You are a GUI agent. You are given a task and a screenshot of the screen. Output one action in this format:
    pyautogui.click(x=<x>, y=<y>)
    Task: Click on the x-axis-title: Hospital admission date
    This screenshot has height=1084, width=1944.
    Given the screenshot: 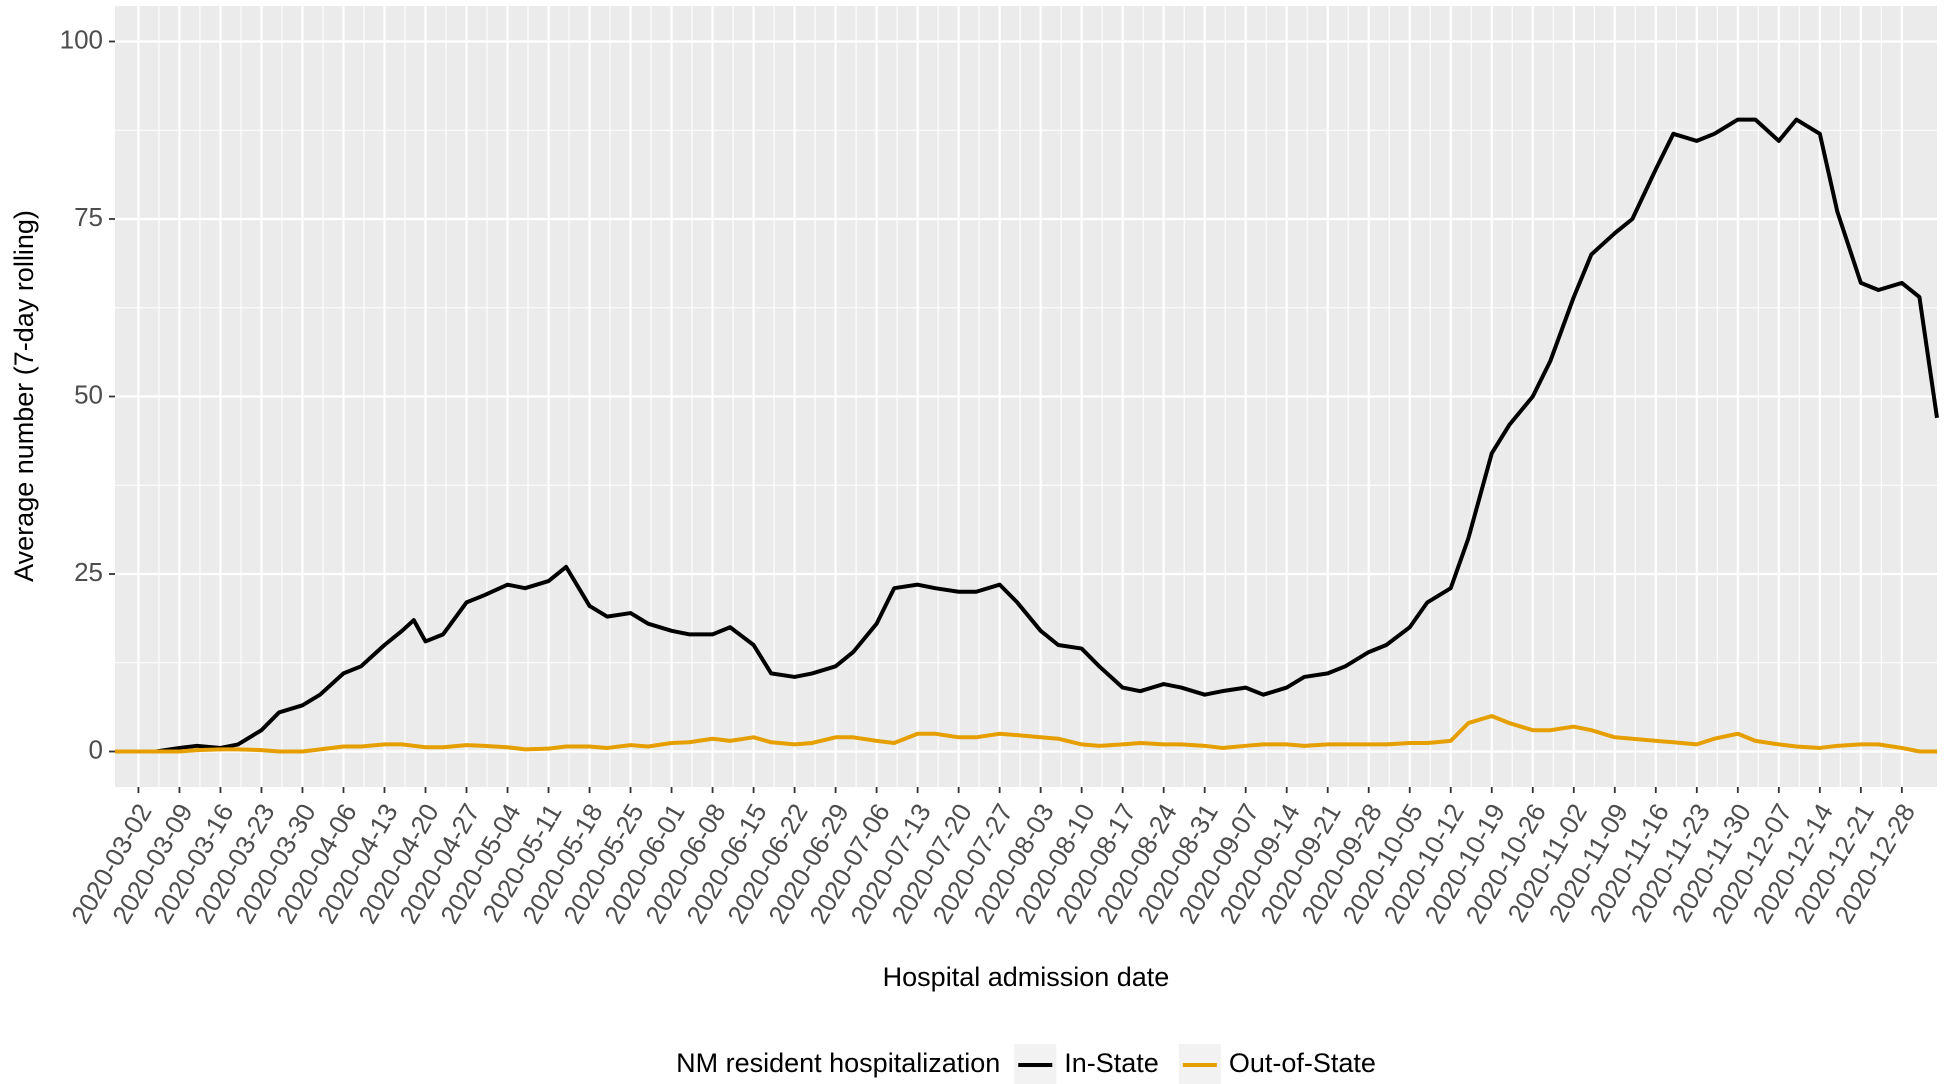 What is the action you would take?
    pyautogui.click(x=1026, y=977)
    